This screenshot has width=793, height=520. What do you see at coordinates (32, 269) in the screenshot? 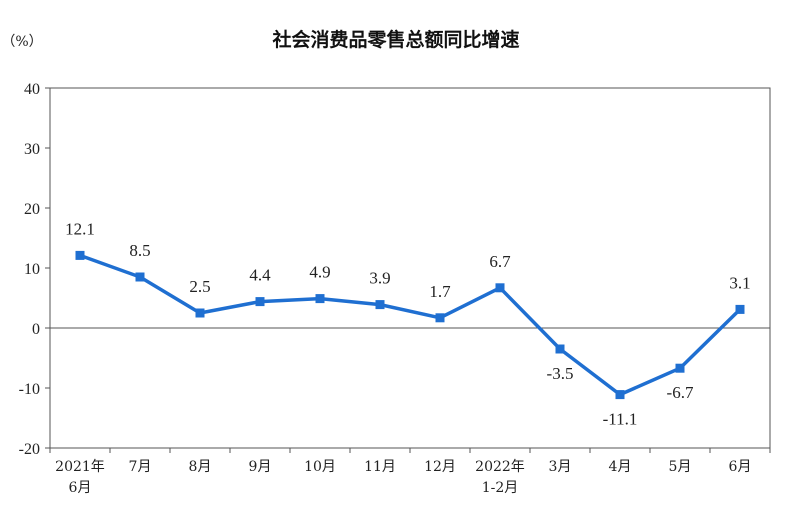
I see `y-tick-label: 10` at bounding box center [32, 269].